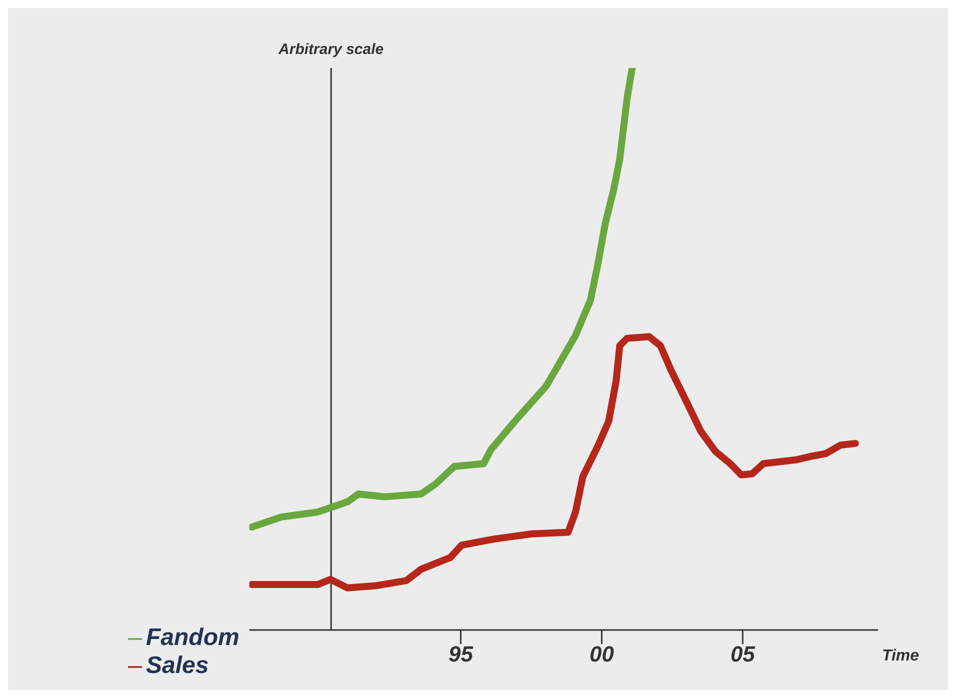 Image resolution: width=956 pixels, height=698 pixels. I want to click on legend-label: Fandom, so click(193, 637).